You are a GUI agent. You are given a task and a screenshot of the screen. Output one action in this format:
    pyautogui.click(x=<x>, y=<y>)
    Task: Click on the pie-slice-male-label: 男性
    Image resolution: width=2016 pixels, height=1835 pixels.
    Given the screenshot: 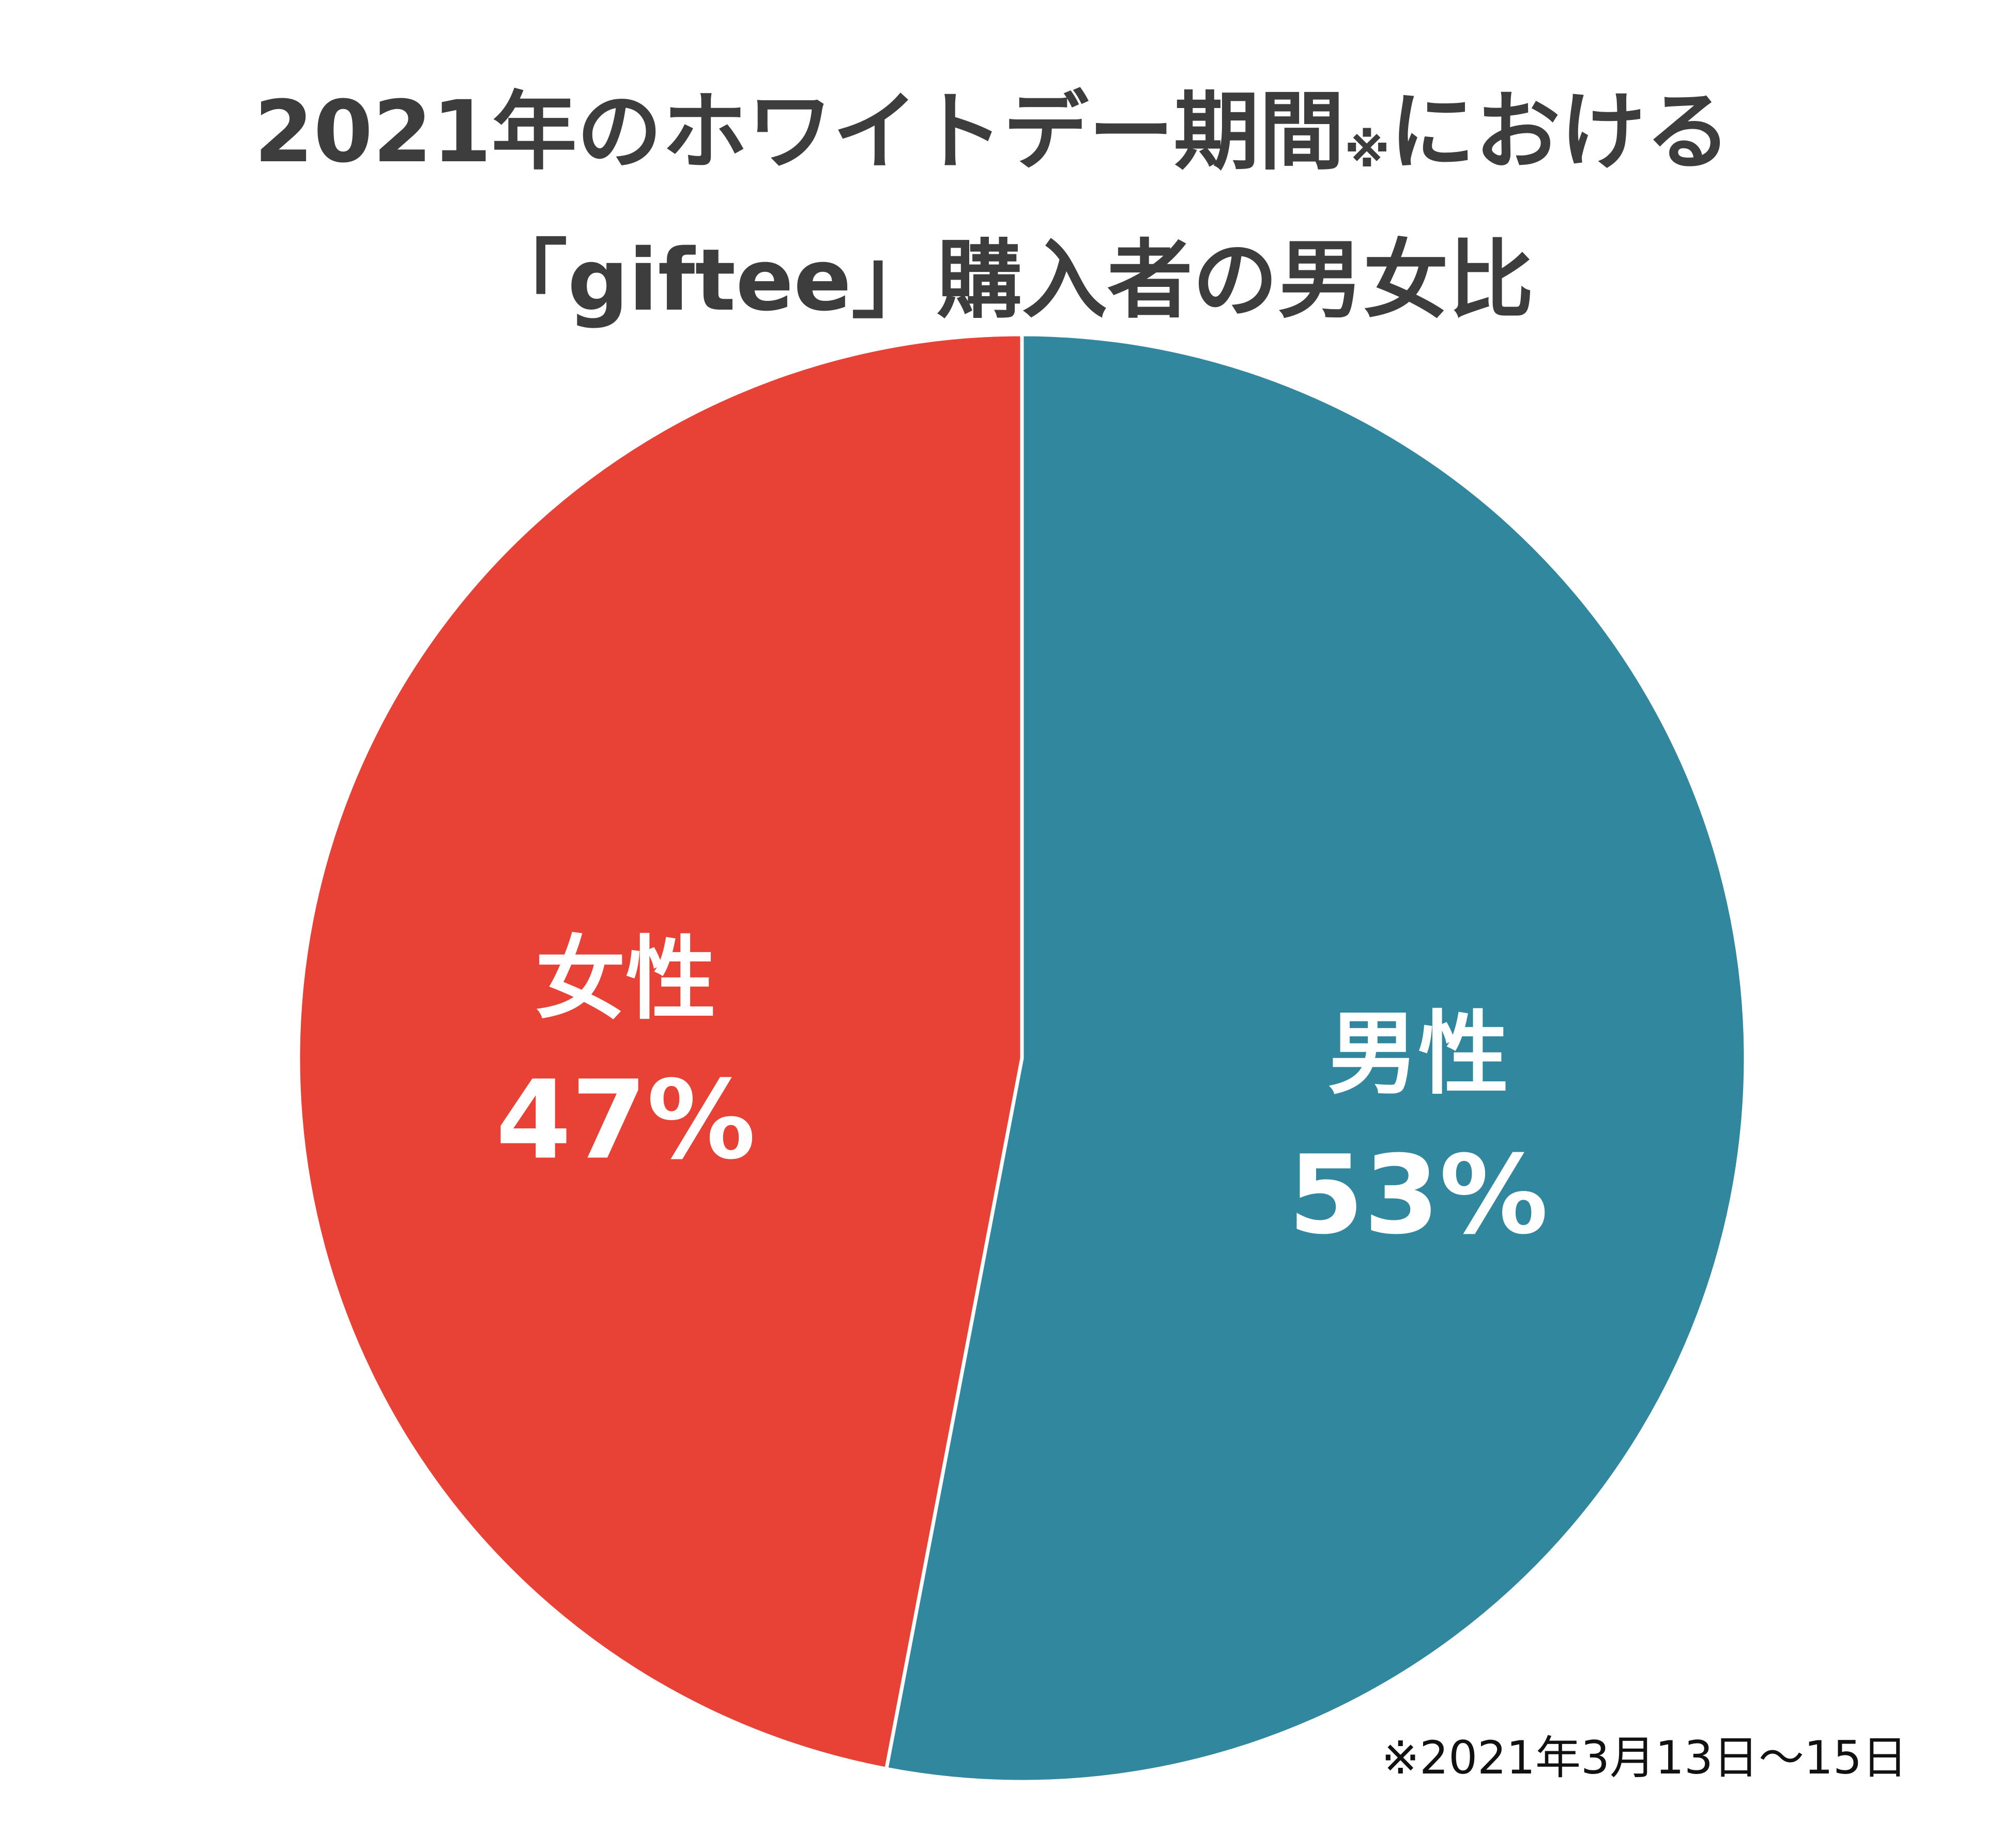 What is the action you would take?
    pyautogui.click(x=1418, y=1054)
    